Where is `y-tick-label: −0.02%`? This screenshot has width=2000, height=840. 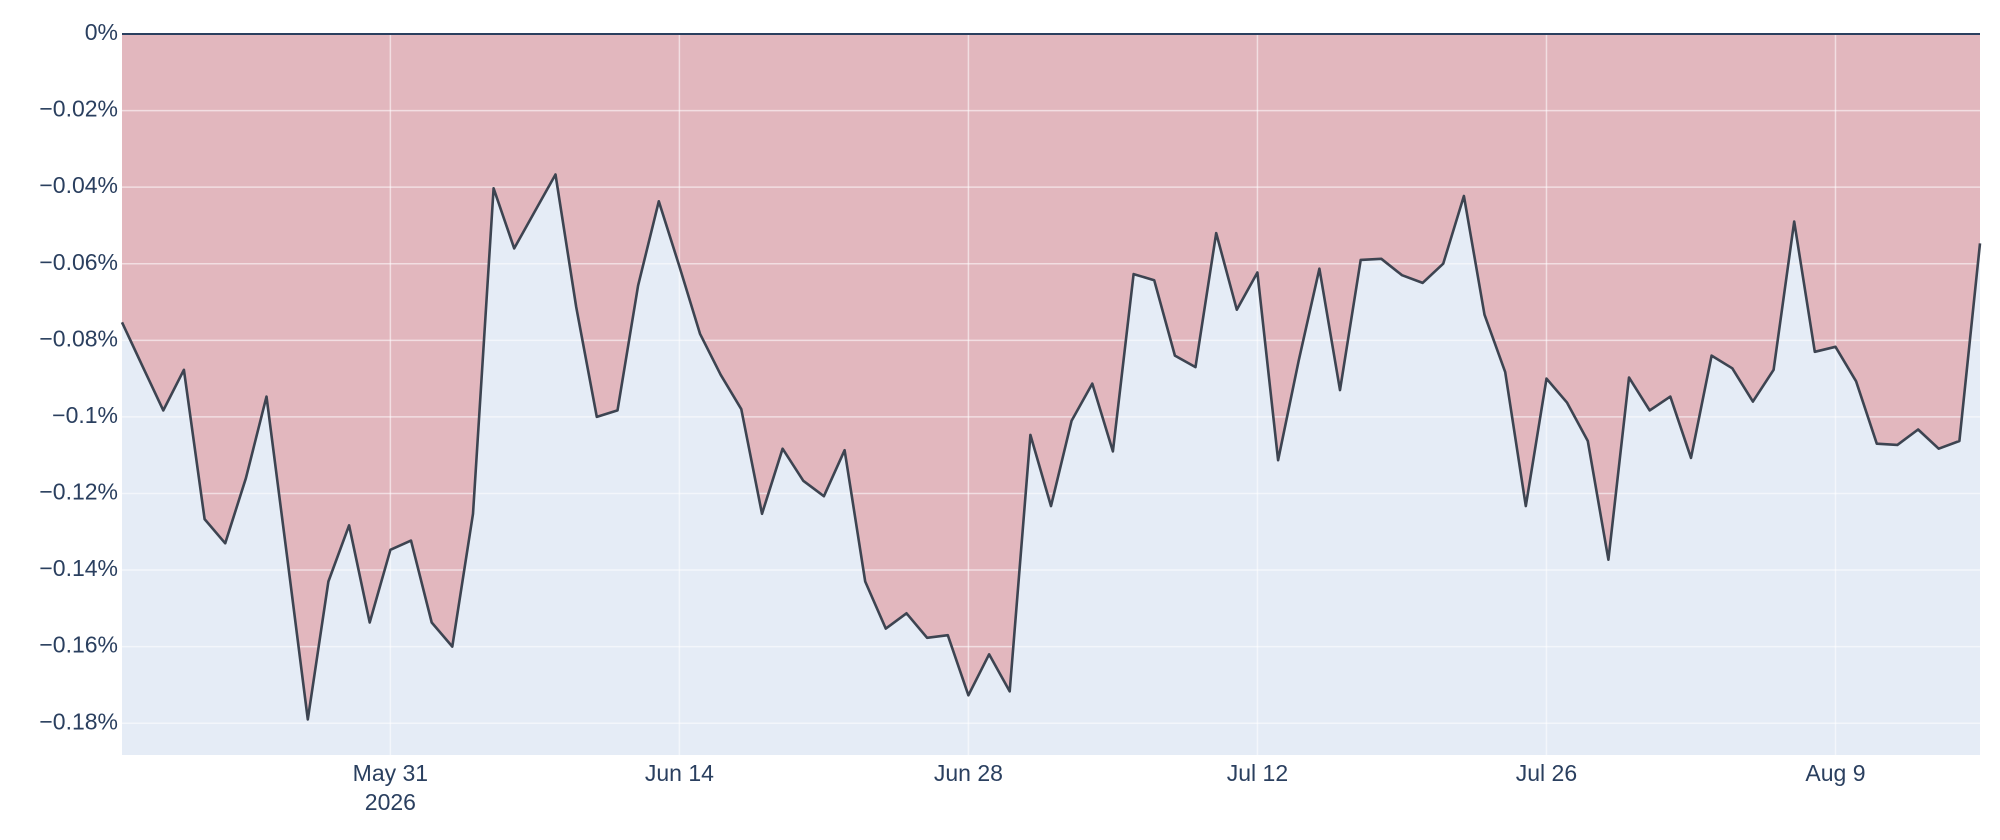 y-tick-label: −0.02% is located at coordinates (78, 109).